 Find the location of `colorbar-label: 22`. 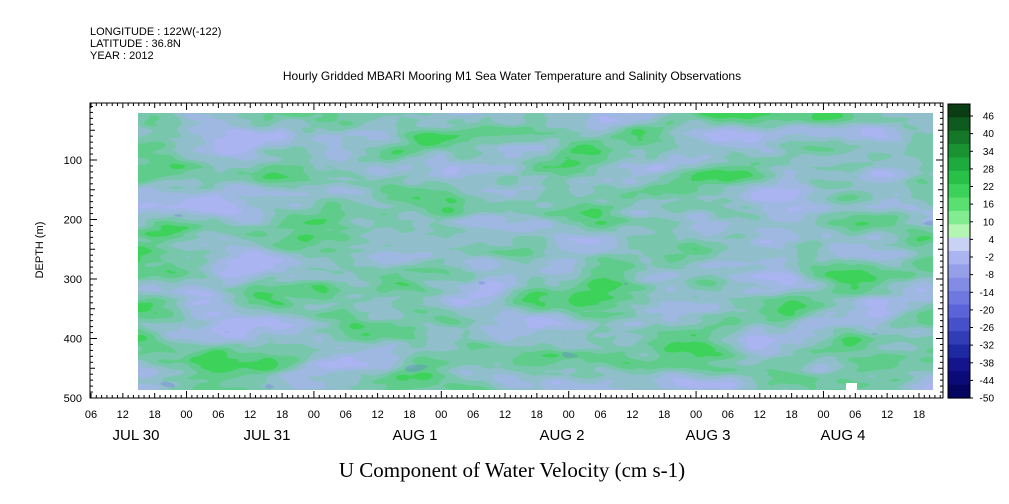

colorbar-label: 22 is located at coordinates (989, 187).